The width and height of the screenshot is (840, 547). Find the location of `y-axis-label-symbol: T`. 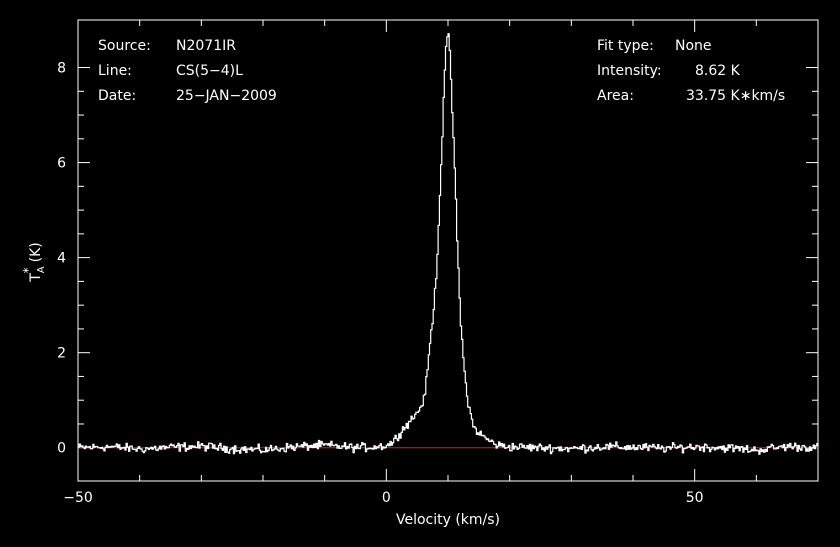

y-axis-label-symbol: T is located at coordinates (36, 278).